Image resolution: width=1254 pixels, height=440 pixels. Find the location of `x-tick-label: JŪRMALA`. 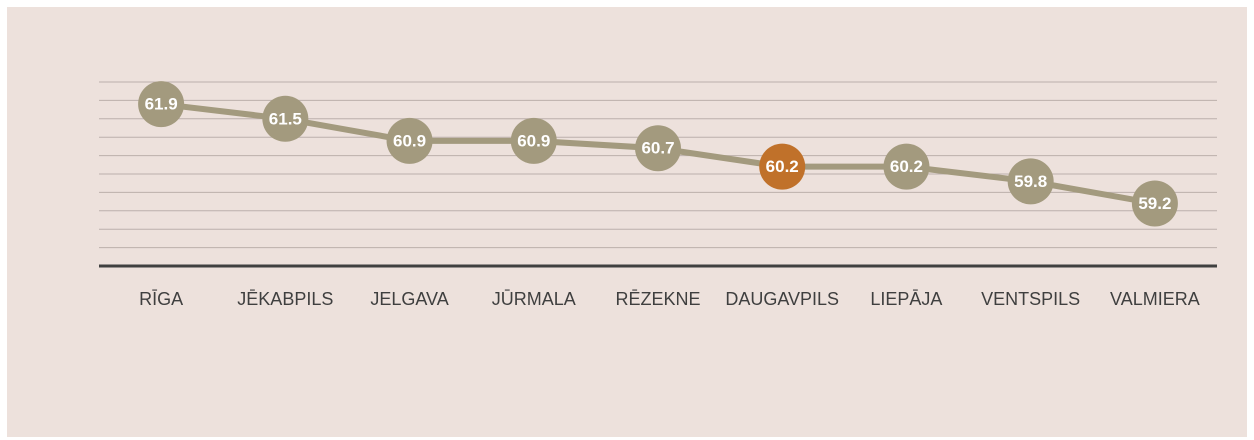

x-tick-label: JŪRMALA is located at coordinates (534, 299).